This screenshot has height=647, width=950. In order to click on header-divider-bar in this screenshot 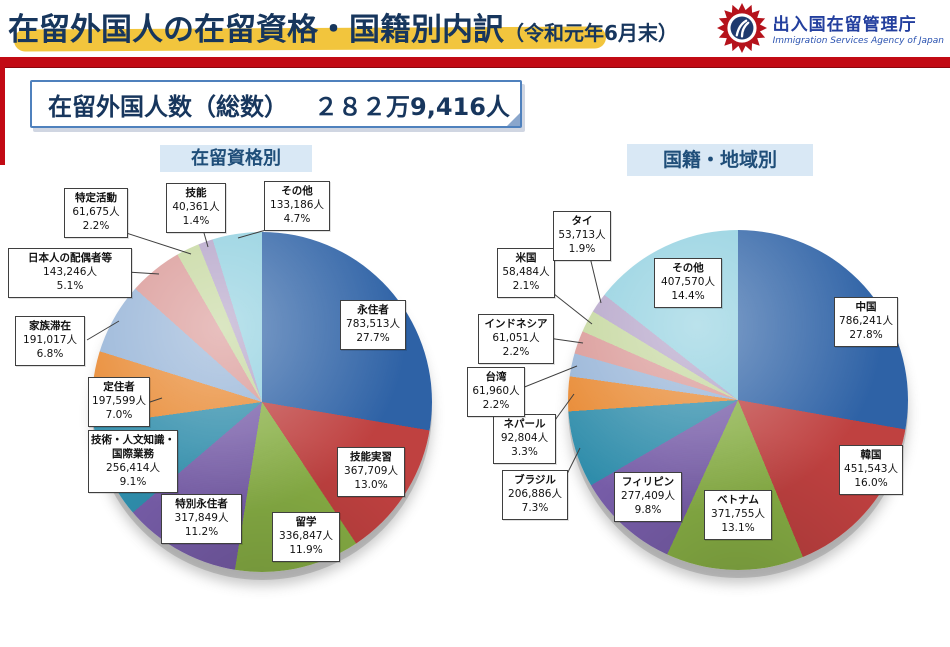, I will do `click(475, 62)`.